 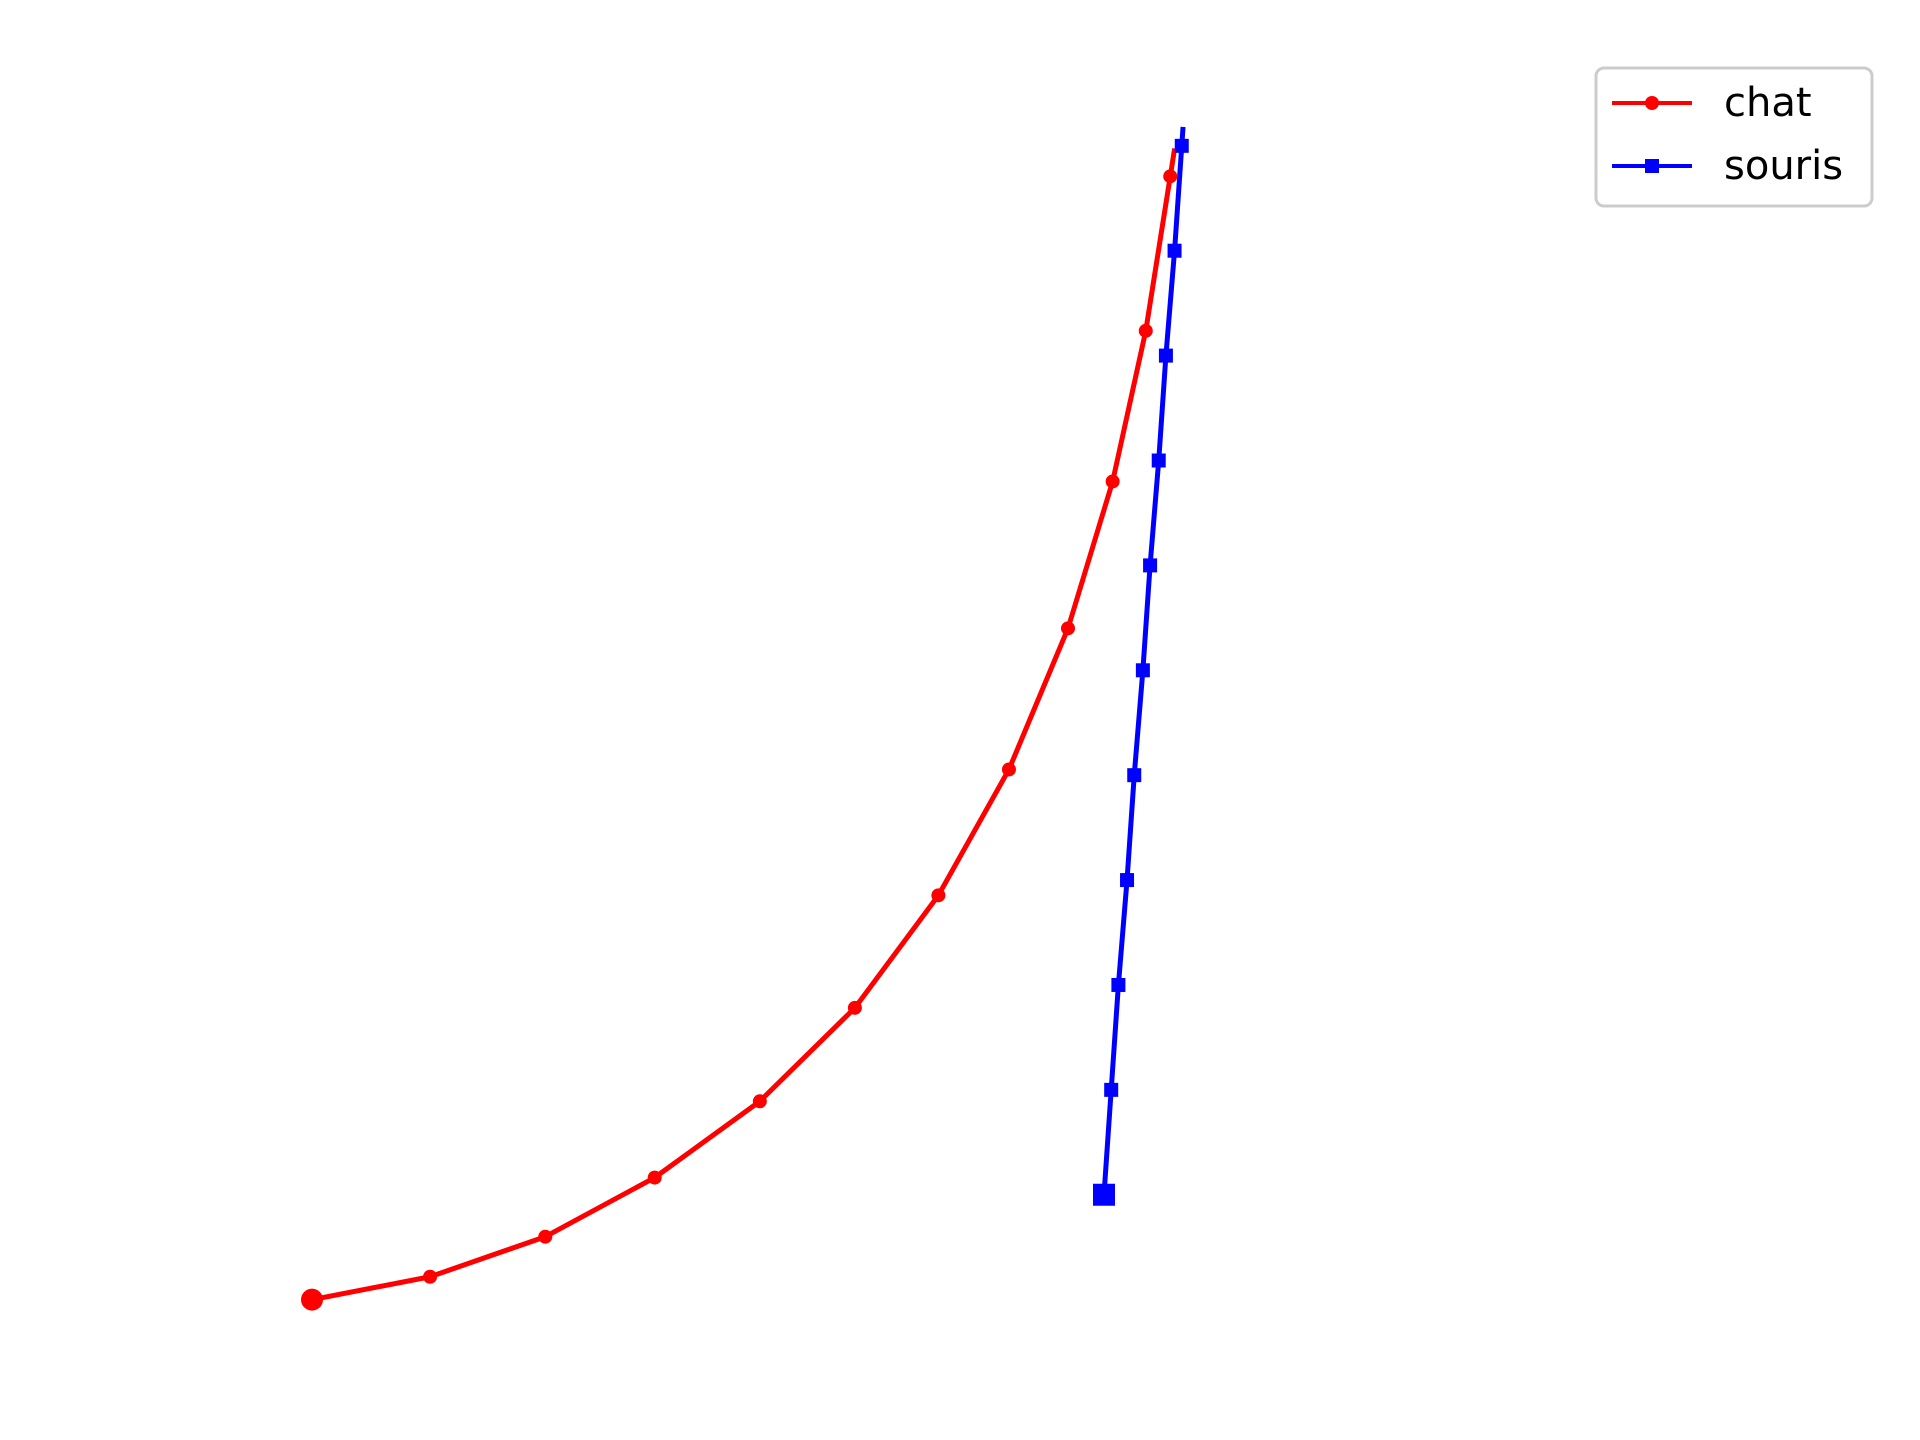 What do you see at coordinates (1734, 137) in the screenshot?
I see `legend: chat souris` at bounding box center [1734, 137].